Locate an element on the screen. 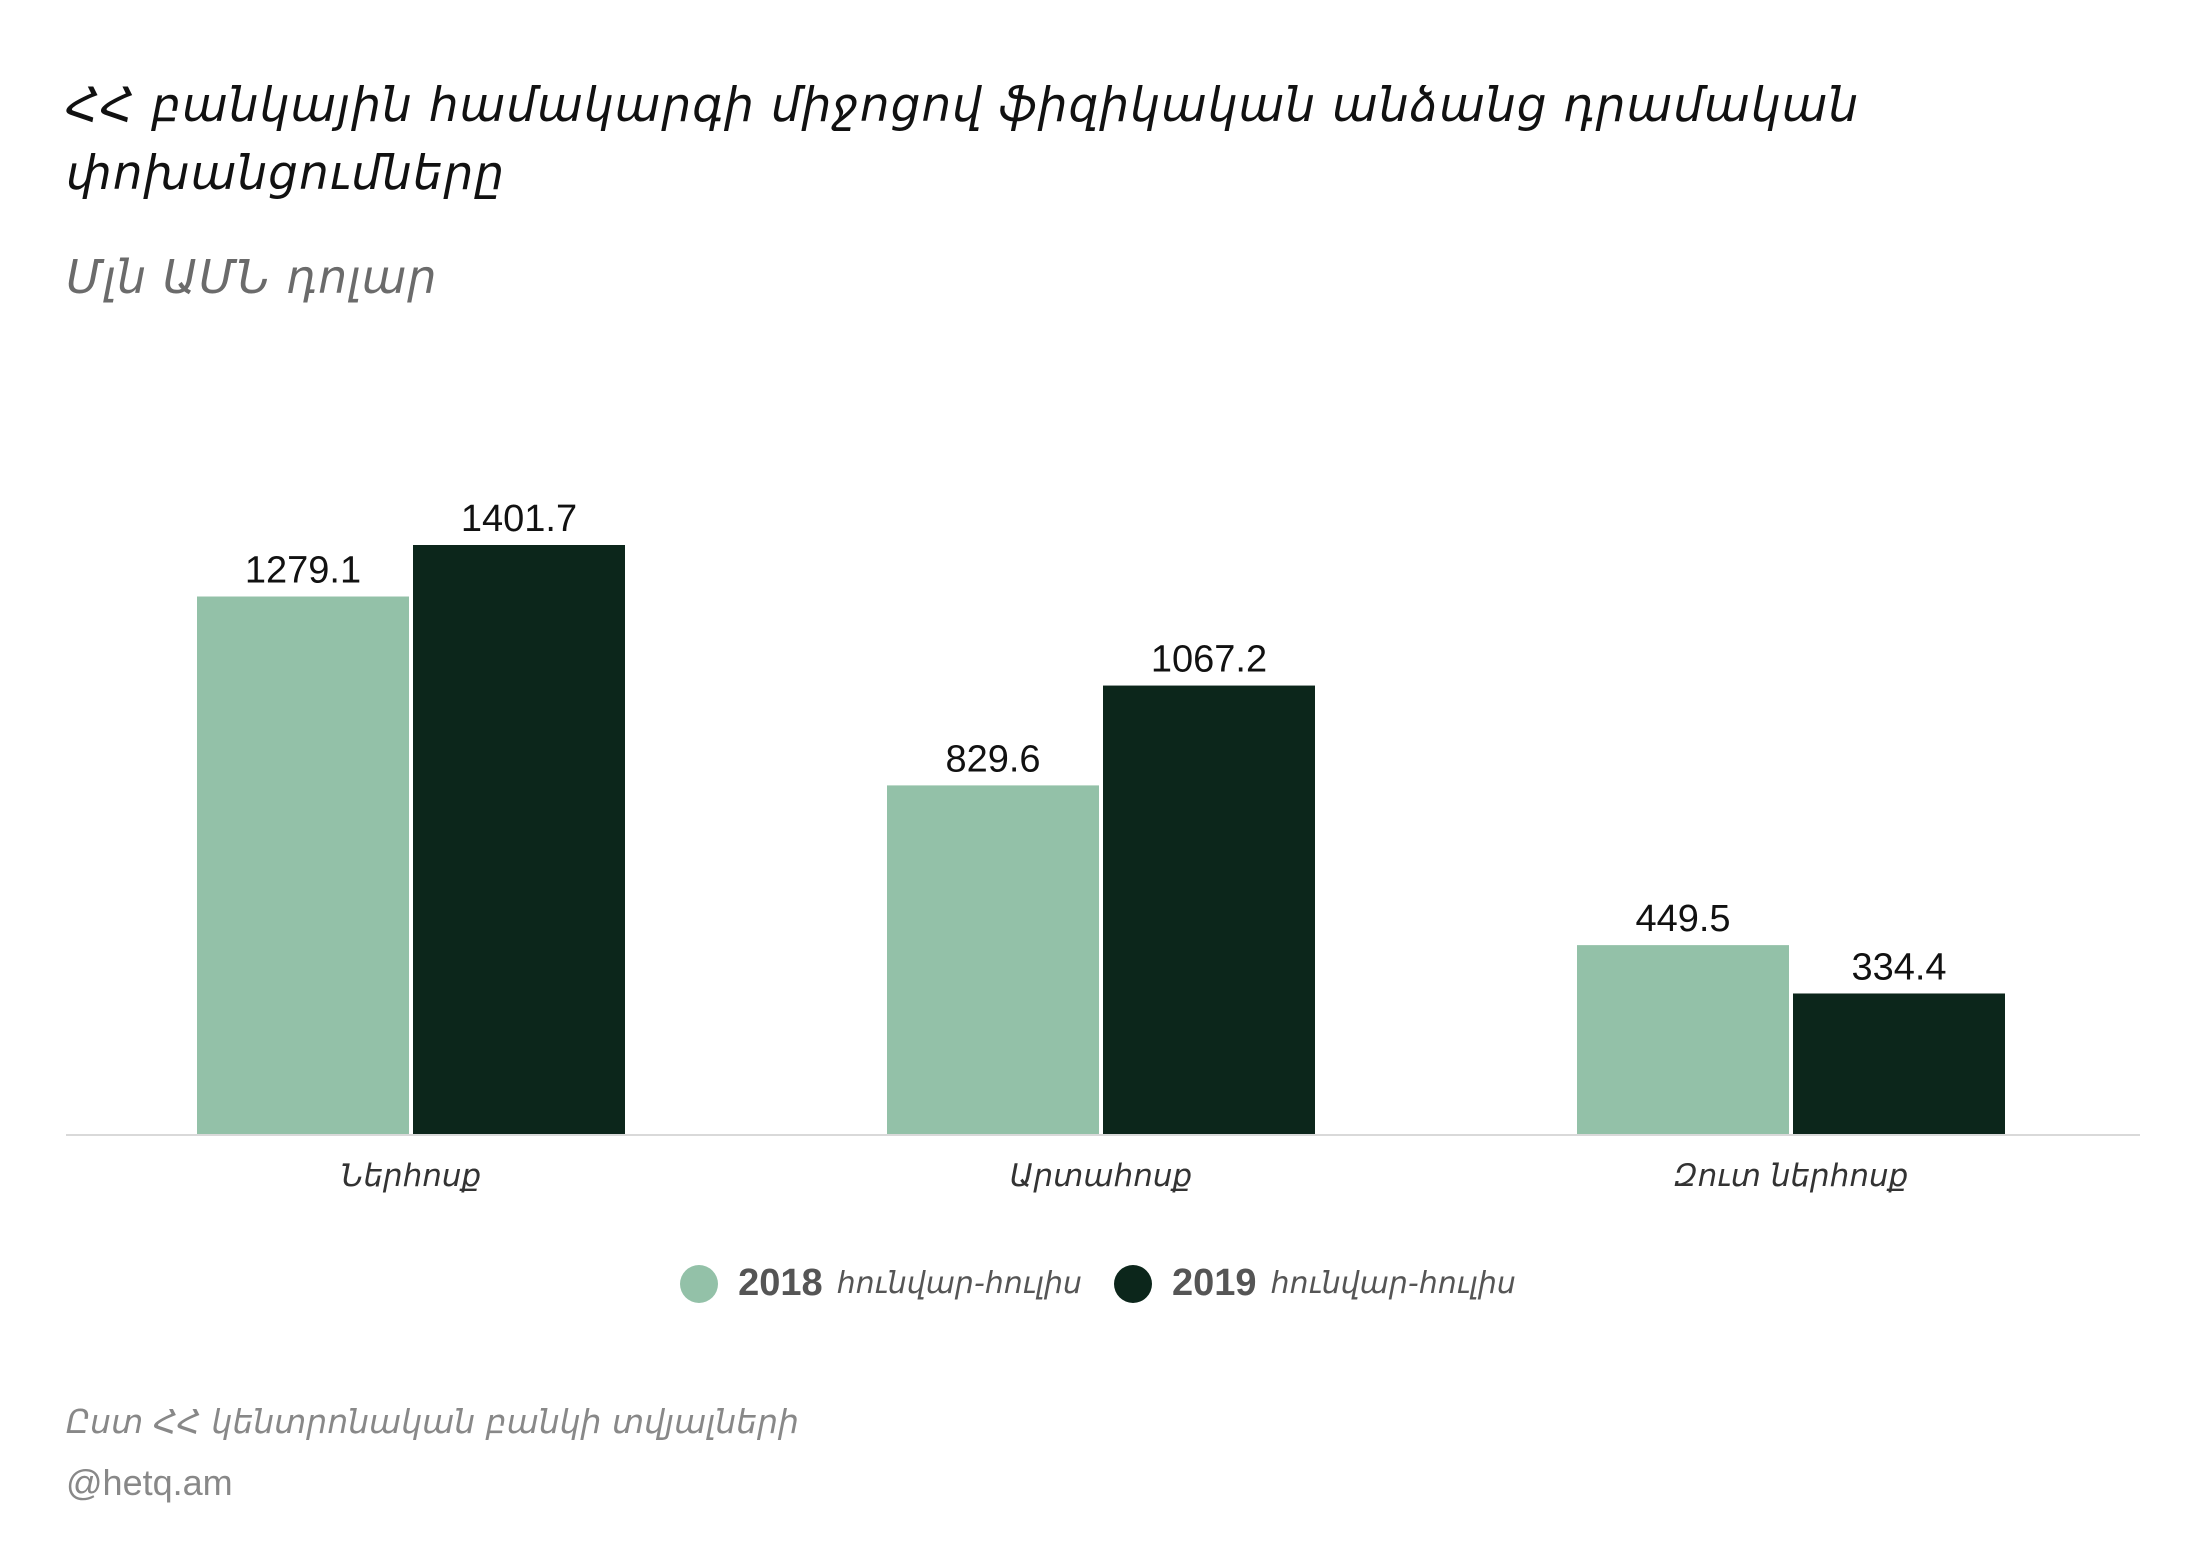  bar-2019-cat2 is located at coordinates (1899, 1063).